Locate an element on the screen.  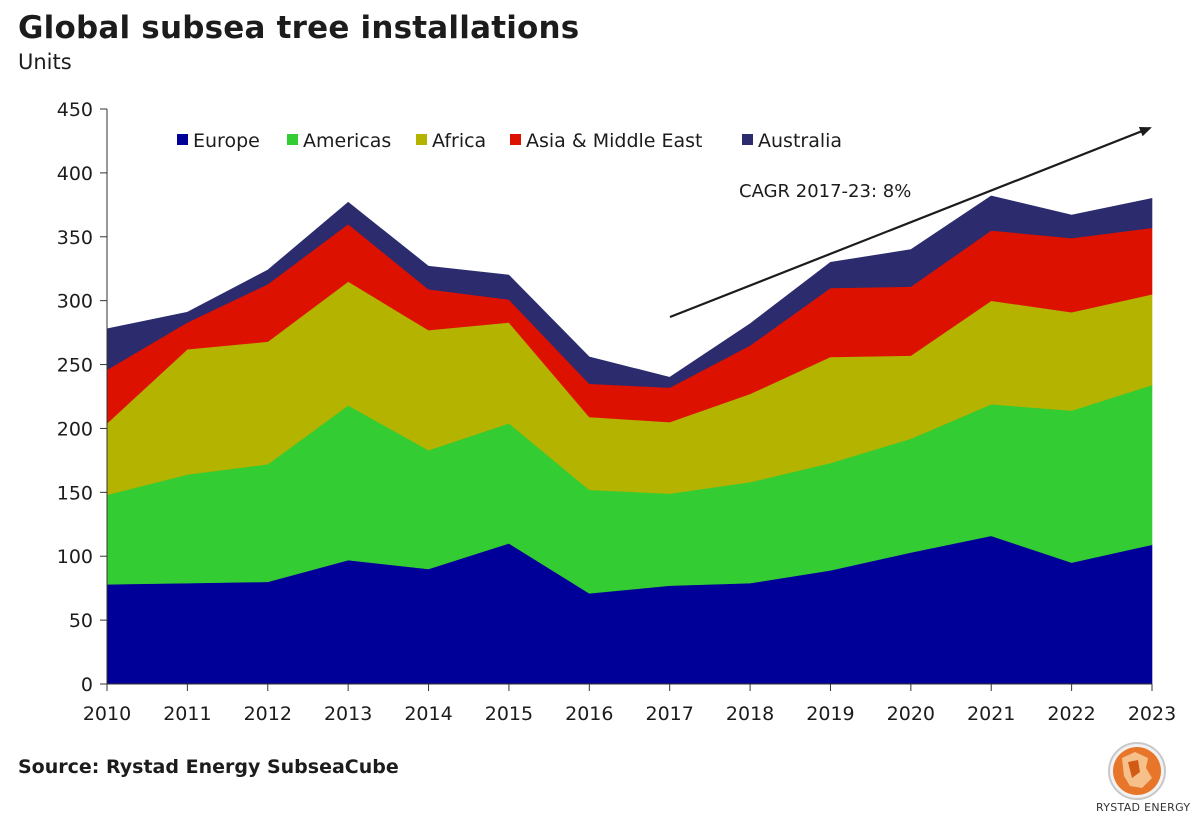
chart-title: Global subsea tree installations is located at coordinates (299, 28).